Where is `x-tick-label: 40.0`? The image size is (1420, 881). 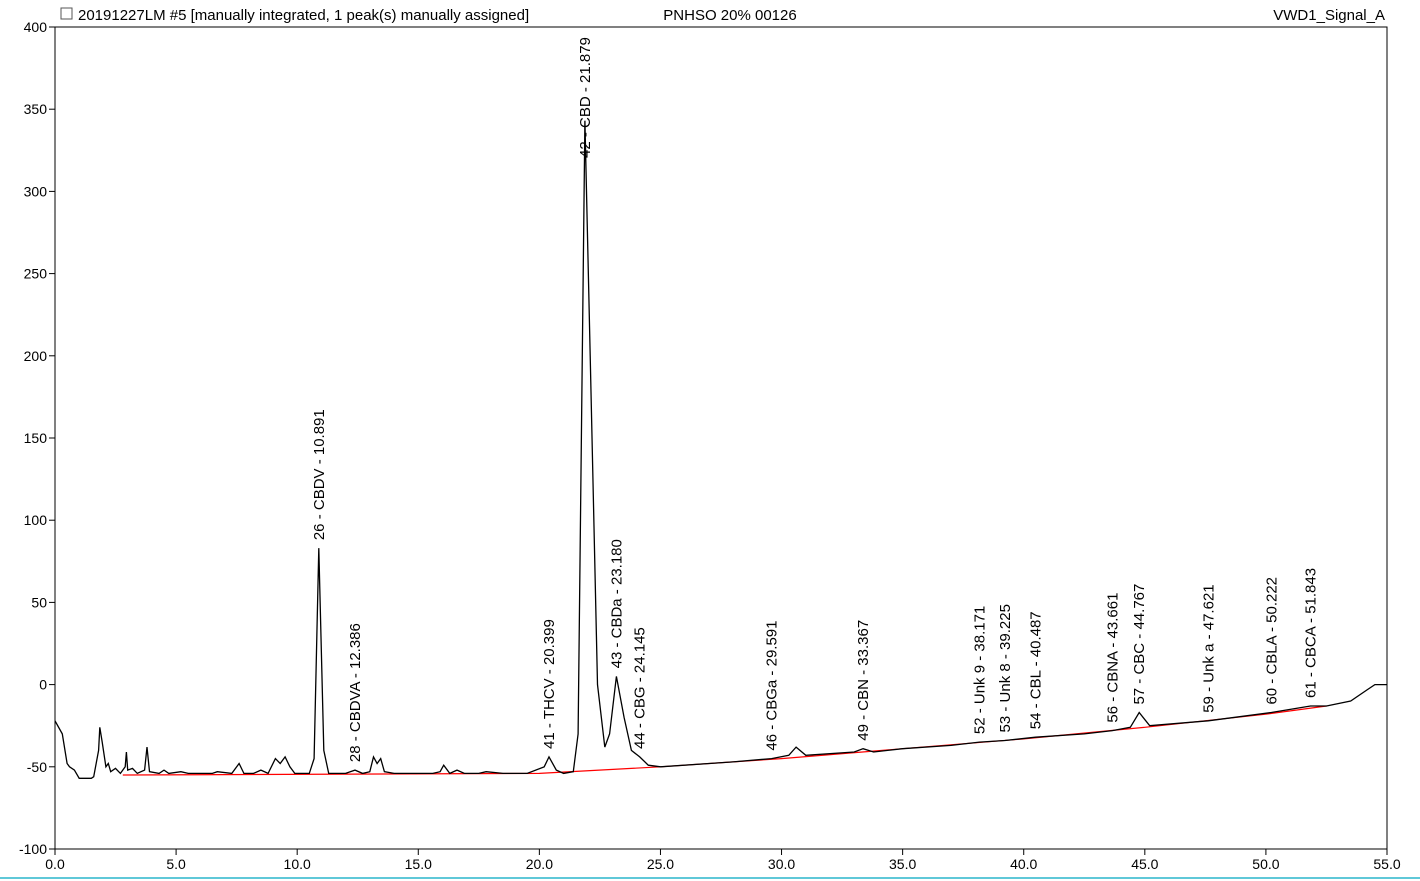
x-tick-label: 40.0 is located at coordinates (1023, 864).